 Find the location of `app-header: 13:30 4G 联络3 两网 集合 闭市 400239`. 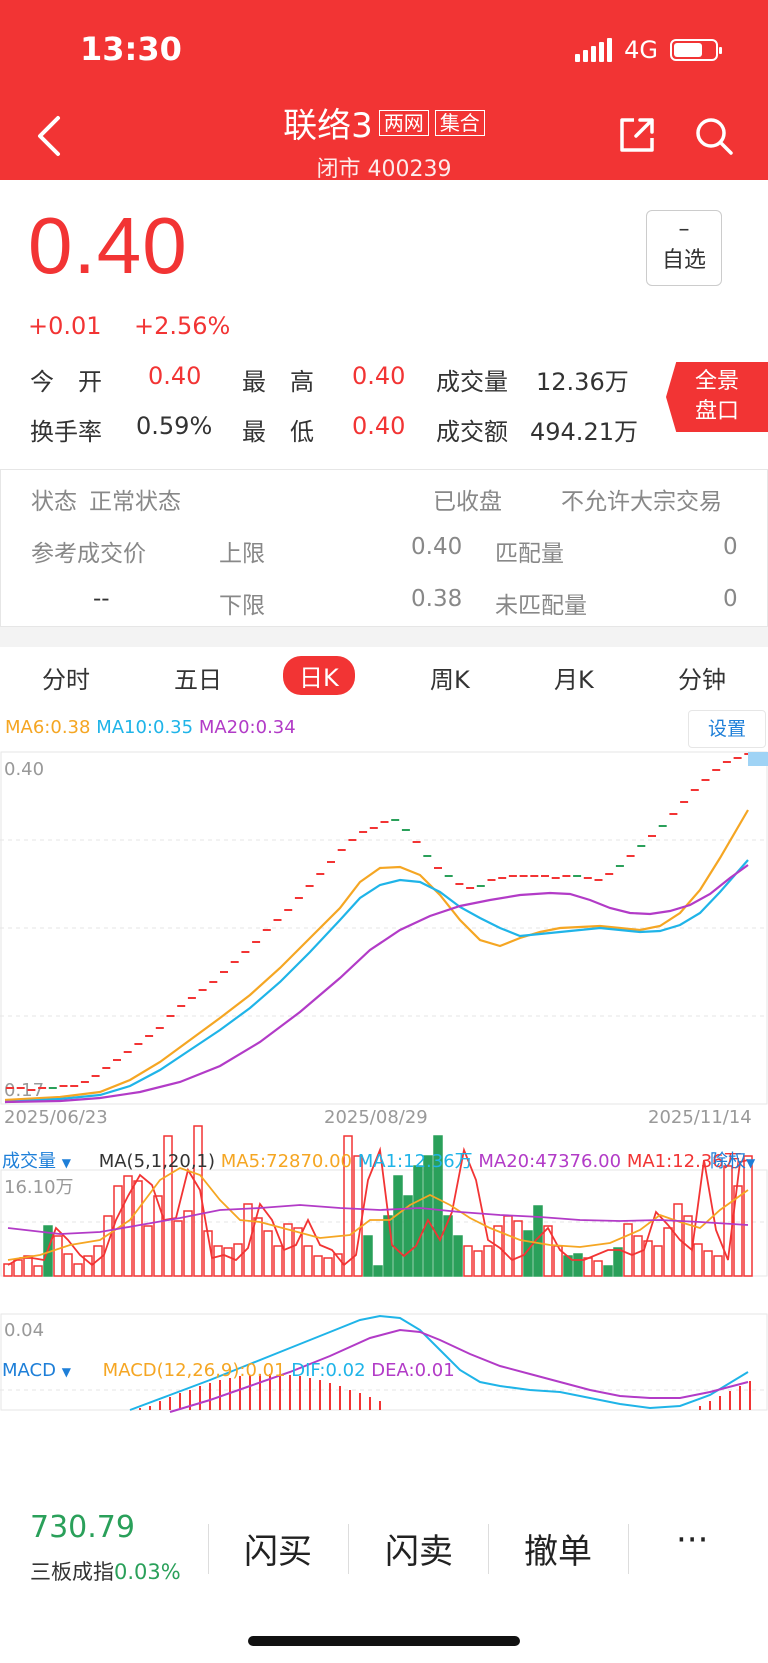

app-header: 13:30 4G 联络3 两网 集合 闭市 400239 is located at coordinates (384, 91).